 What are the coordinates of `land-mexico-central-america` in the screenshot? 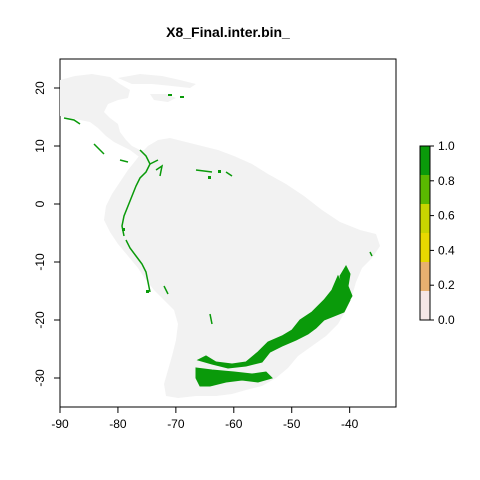 It's located at (106, 116).